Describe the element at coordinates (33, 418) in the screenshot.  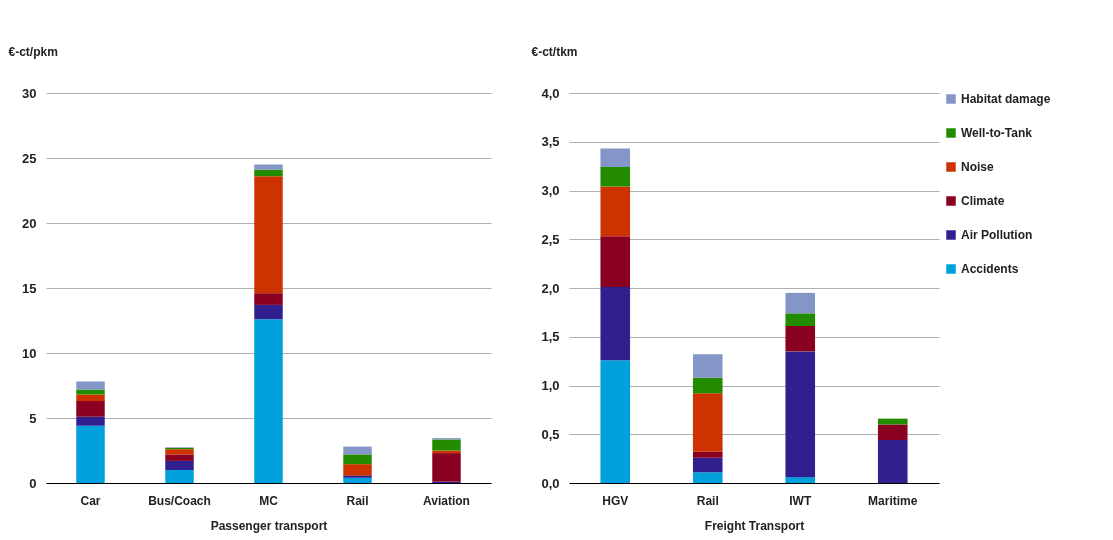
I see `y-tick-label: 5` at that location.